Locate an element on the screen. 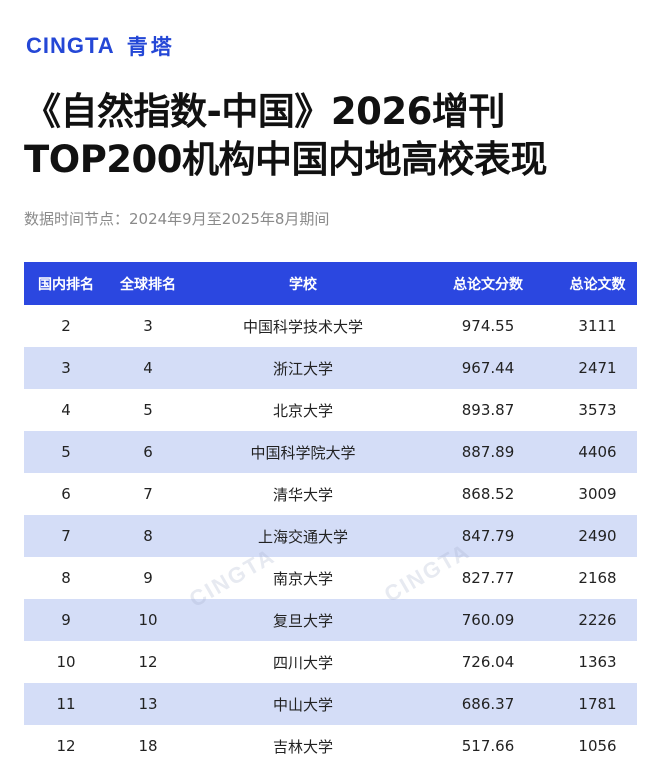 The image size is (659, 760). school-name: 南京大学 is located at coordinates (302, 578).